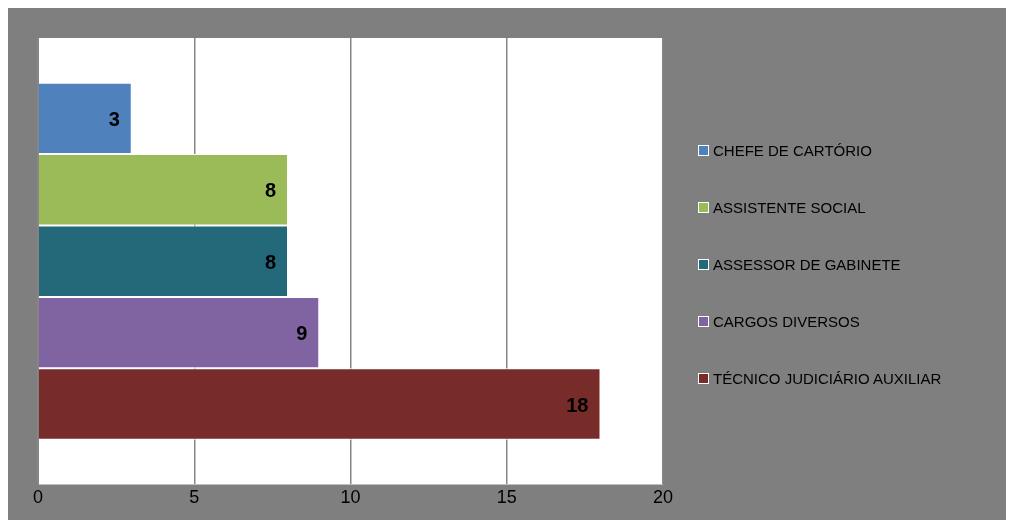 The height and width of the screenshot is (528, 1014). What do you see at coordinates (827, 378) in the screenshot?
I see `legend-label: TÉCNICO JUDICIÁRIO AUXILIAR` at bounding box center [827, 378].